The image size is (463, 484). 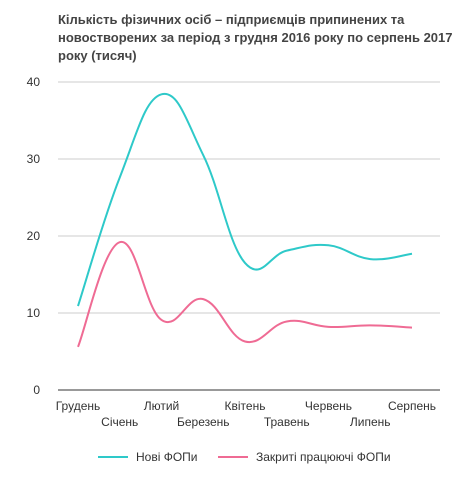 I want to click on legend-item-new: Нові ФОПи, so click(x=148, y=457).